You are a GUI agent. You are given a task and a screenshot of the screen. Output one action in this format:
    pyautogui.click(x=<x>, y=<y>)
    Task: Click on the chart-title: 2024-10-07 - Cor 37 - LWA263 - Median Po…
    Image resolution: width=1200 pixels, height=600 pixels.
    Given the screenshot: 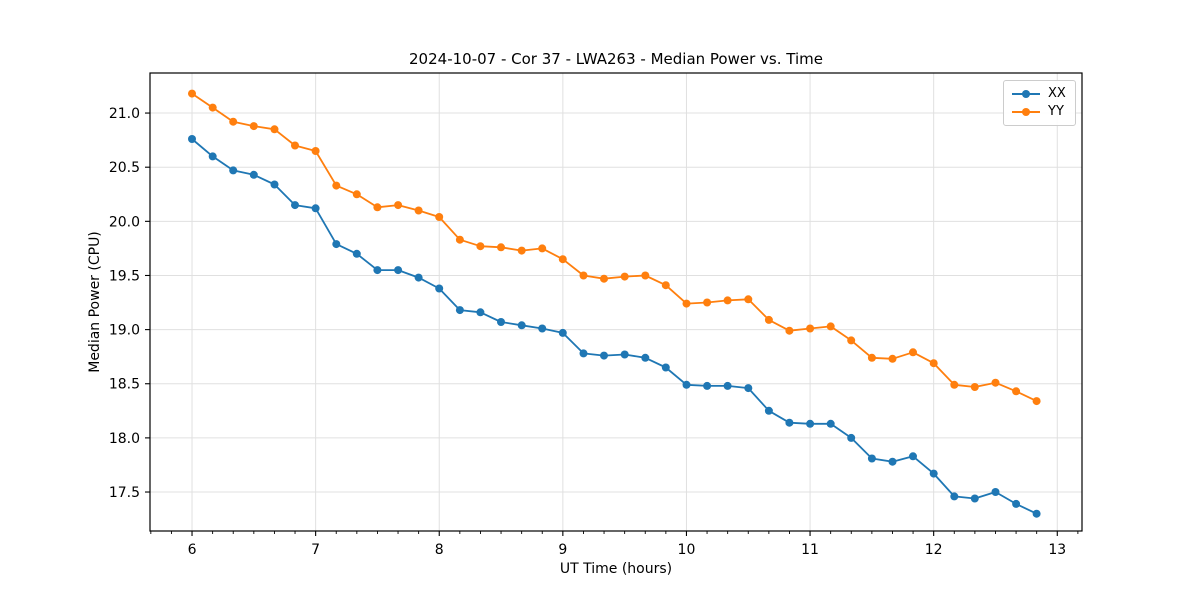 What is the action you would take?
    pyautogui.click(x=616, y=59)
    